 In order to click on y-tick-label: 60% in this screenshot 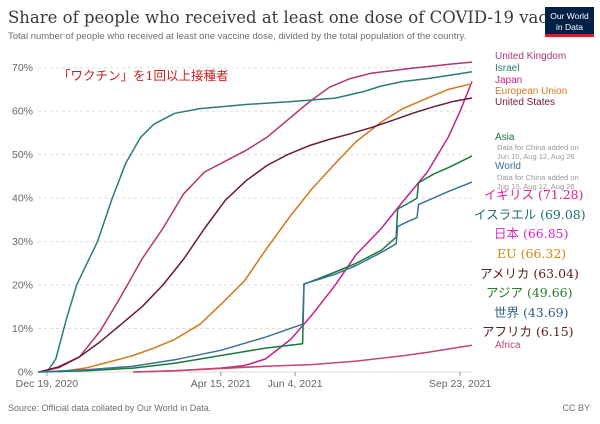, I will do `click(22, 112)`.